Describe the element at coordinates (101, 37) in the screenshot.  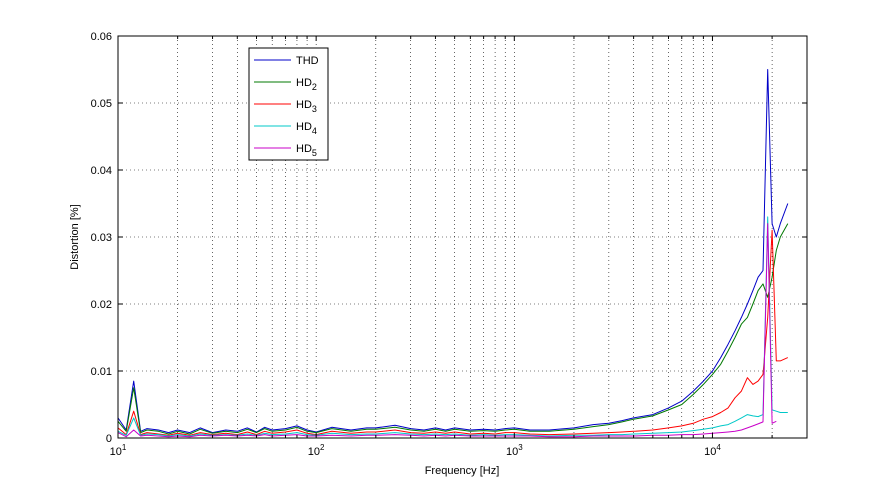
I see `y-tick-label: 0.06` at that location.